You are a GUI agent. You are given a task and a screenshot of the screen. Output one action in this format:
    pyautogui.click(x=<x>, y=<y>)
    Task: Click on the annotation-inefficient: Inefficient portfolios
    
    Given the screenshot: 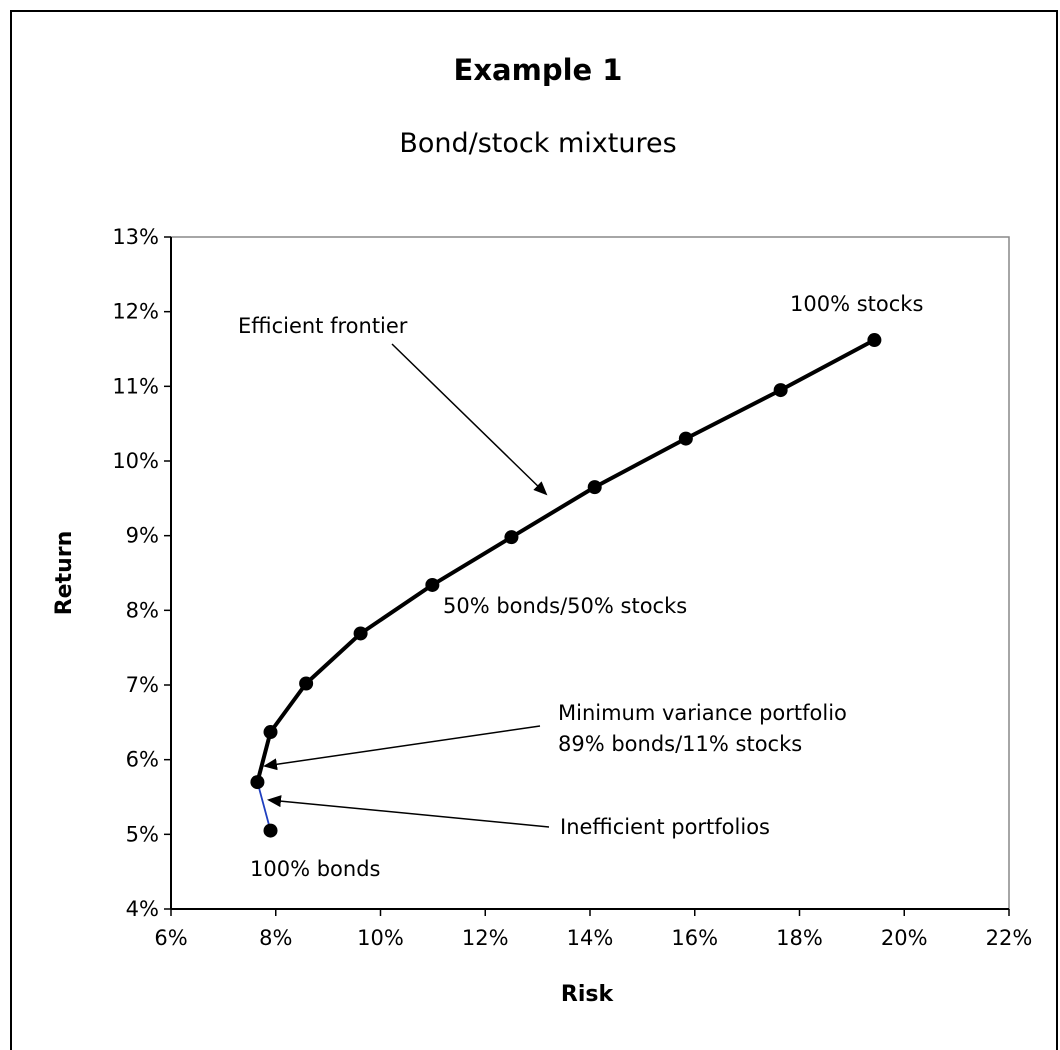 What is the action you would take?
    pyautogui.click(x=665, y=827)
    